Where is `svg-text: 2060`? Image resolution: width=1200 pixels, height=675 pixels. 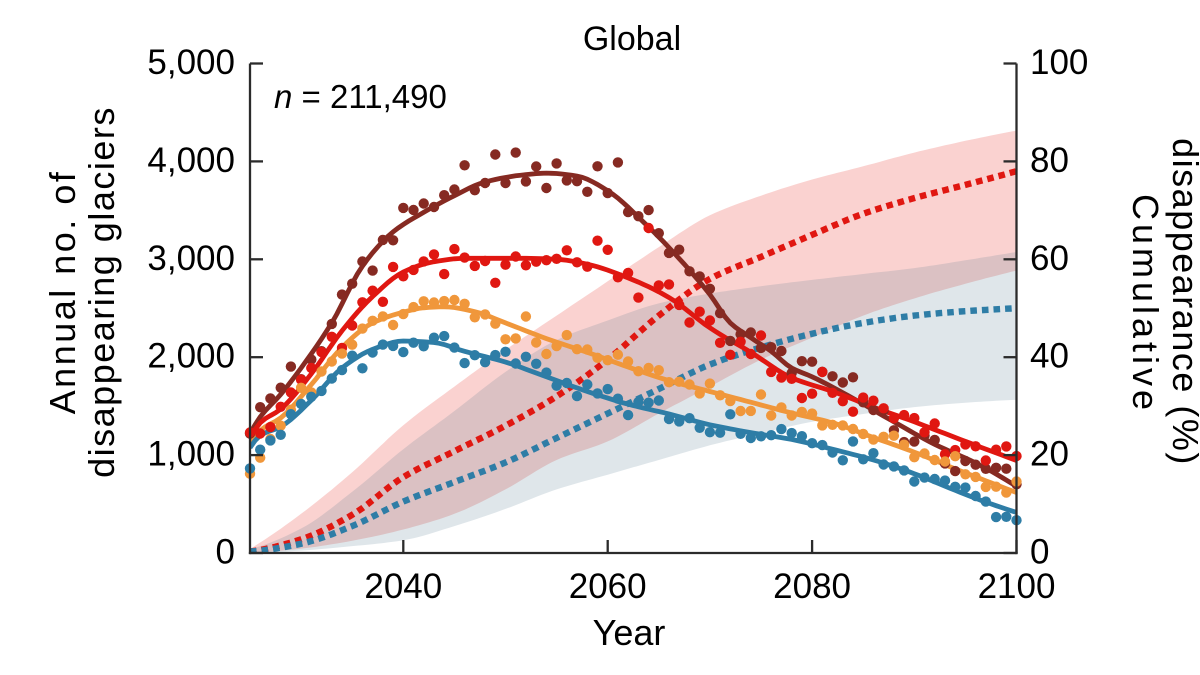 svg-text: 2060 is located at coordinates (608, 586).